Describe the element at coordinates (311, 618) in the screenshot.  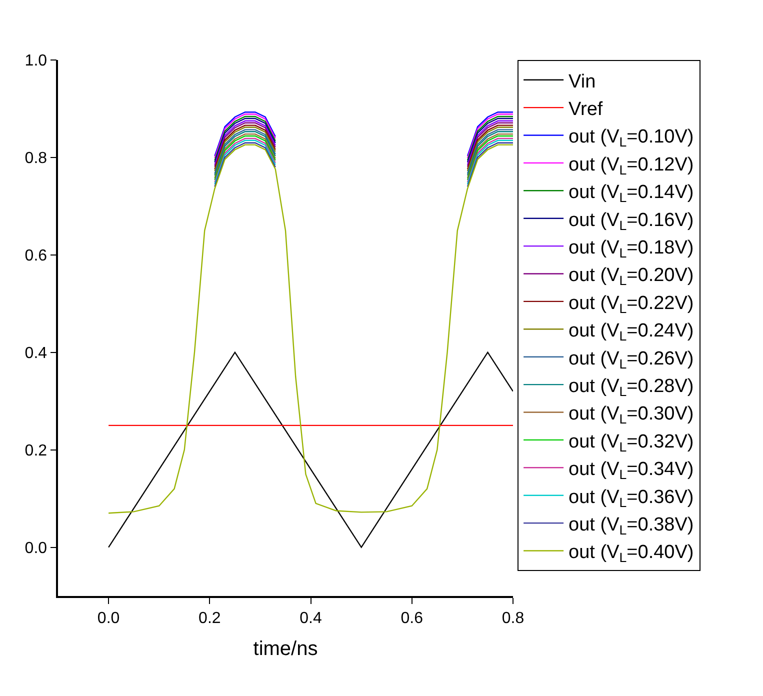
I see `x-tick-label: 0.4` at that location.